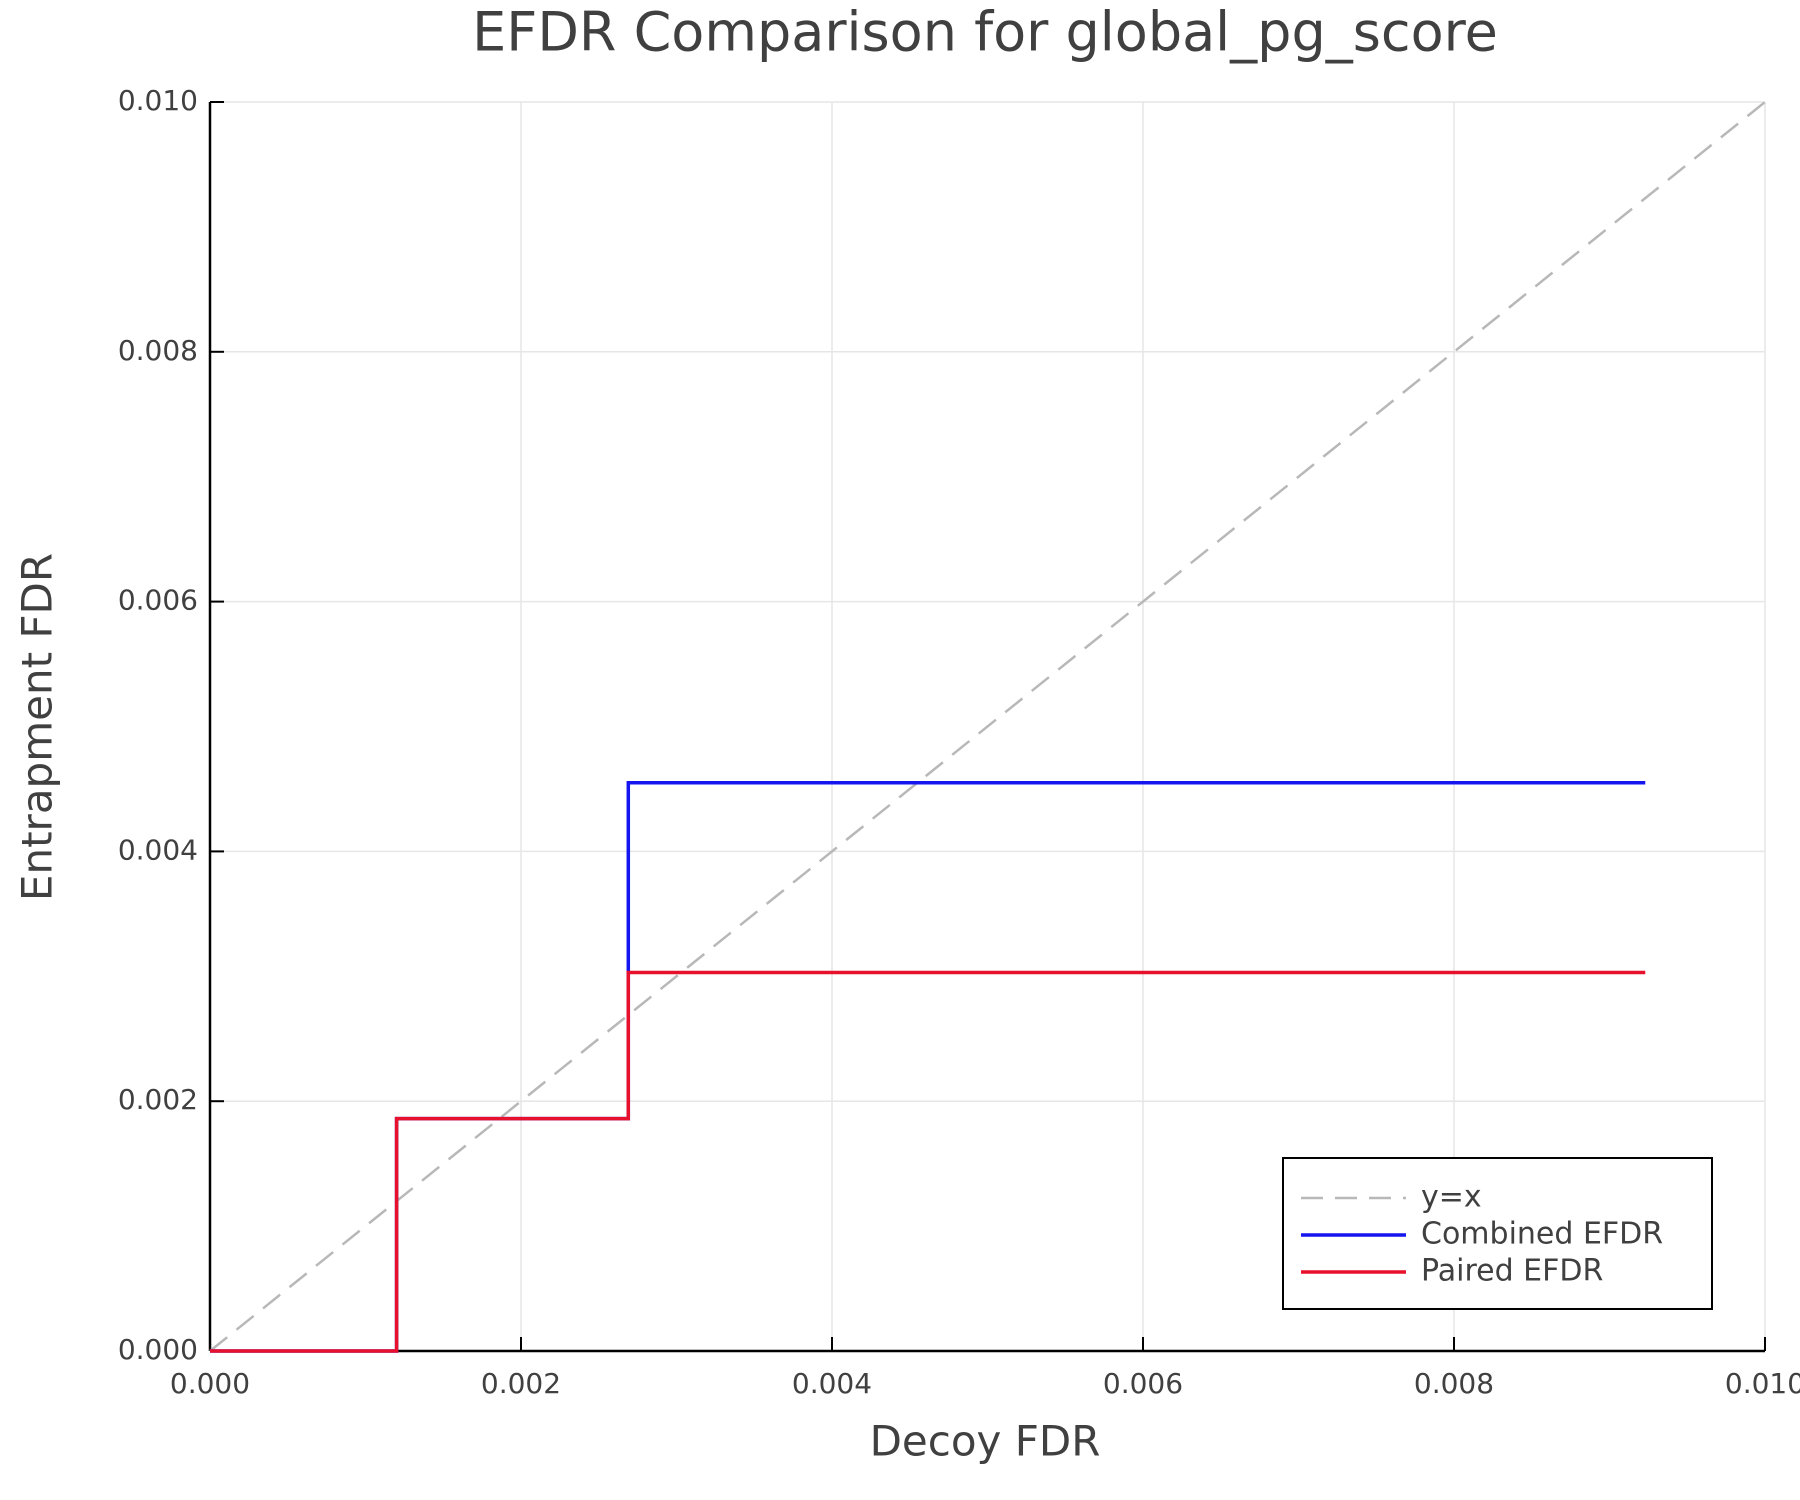  Describe the element at coordinates (158, 600) in the screenshot. I see `y-tick-label: 0.006` at that location.